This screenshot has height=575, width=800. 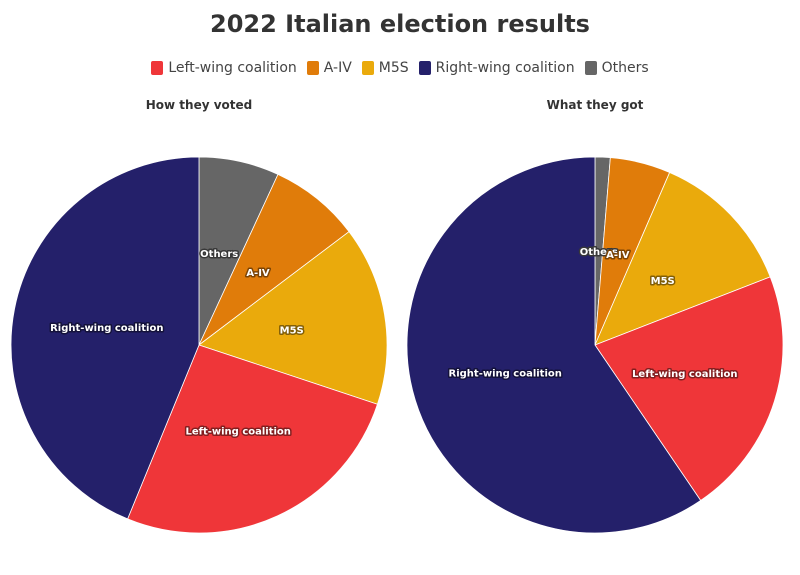 I want to click on legend-label: Others, so click(x=625, y=68).